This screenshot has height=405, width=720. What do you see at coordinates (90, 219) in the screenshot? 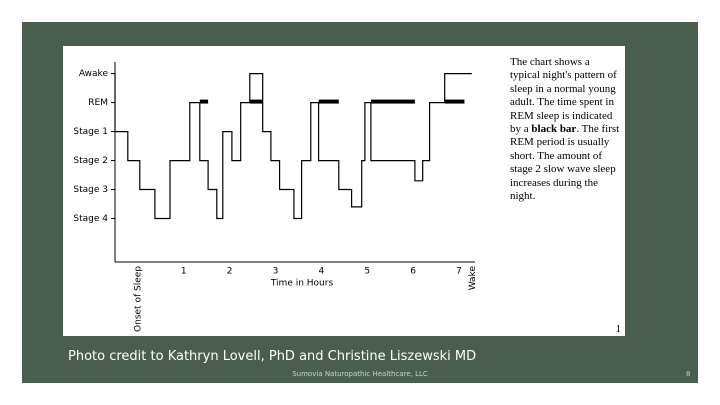
I see `y-tick-label: Stage 4` at bounding box center [90, 219].